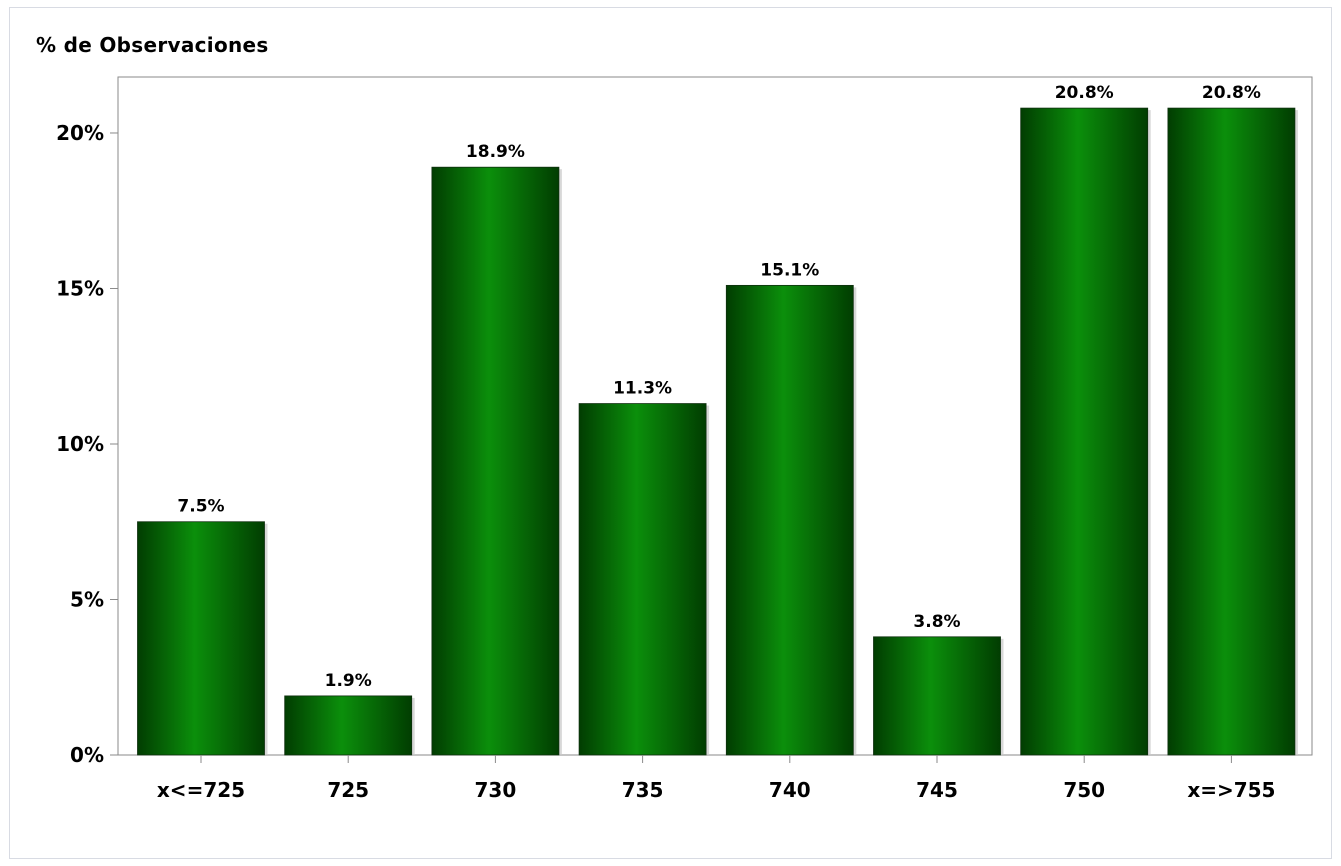 This screenshot has width=1341, height=866. I want to click on bar-value-label: 15.1%, so click(789, 270).